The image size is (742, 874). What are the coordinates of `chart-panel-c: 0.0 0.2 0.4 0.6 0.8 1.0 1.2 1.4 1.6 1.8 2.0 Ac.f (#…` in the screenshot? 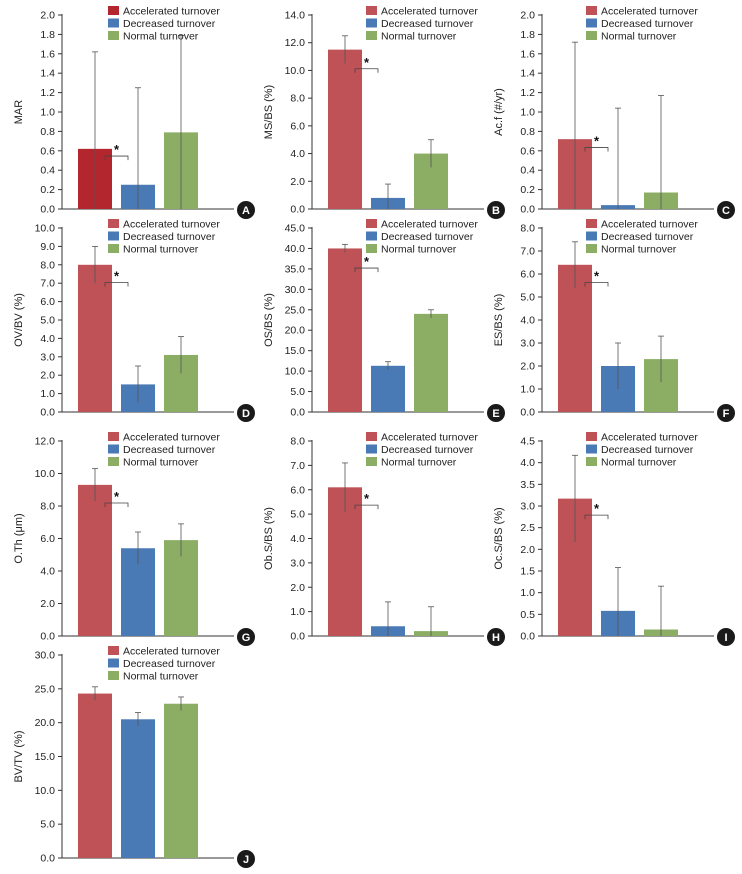 It's located at (614, 112).